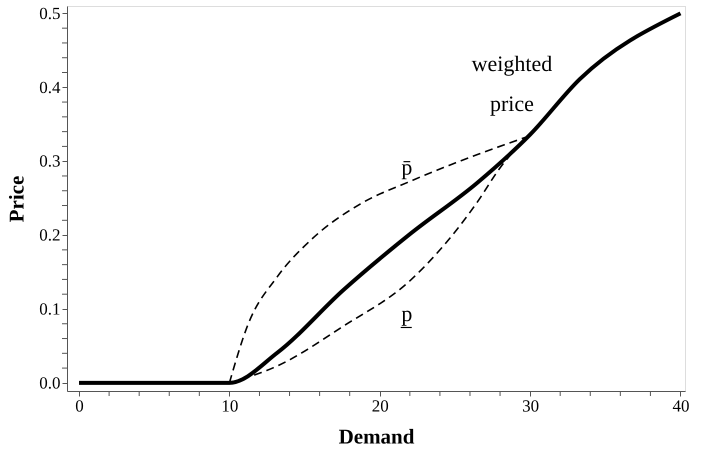 The height and width of the screenshot is (473, 710). Describe the element at coordinates (49, 161) in the screenshot. I see `y-tick-label: 0.3` at that location.